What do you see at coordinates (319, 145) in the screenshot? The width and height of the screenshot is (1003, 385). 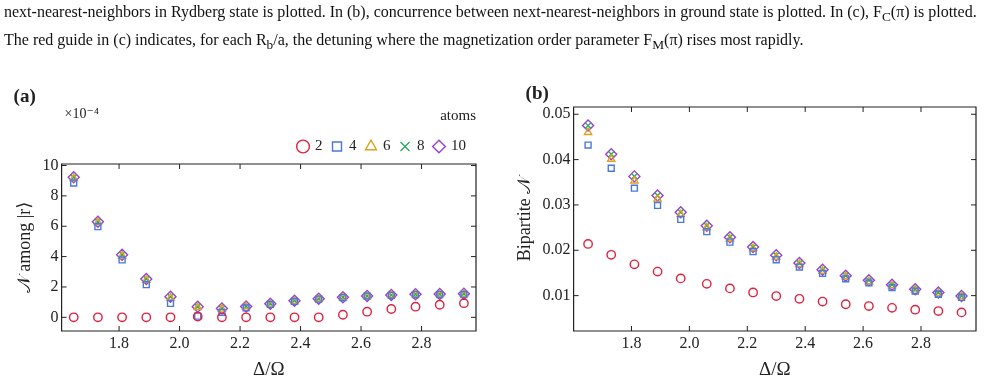 I see `legend-label: 2` at bounding box center [319, 145].